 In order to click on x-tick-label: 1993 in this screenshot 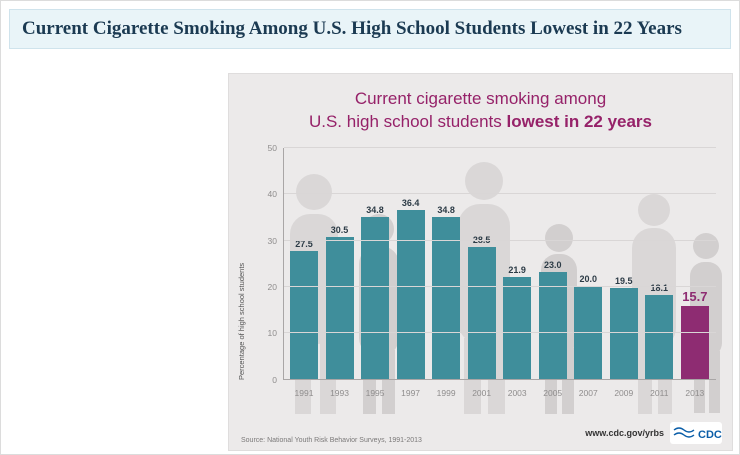, I will do `click(339, 392)`.